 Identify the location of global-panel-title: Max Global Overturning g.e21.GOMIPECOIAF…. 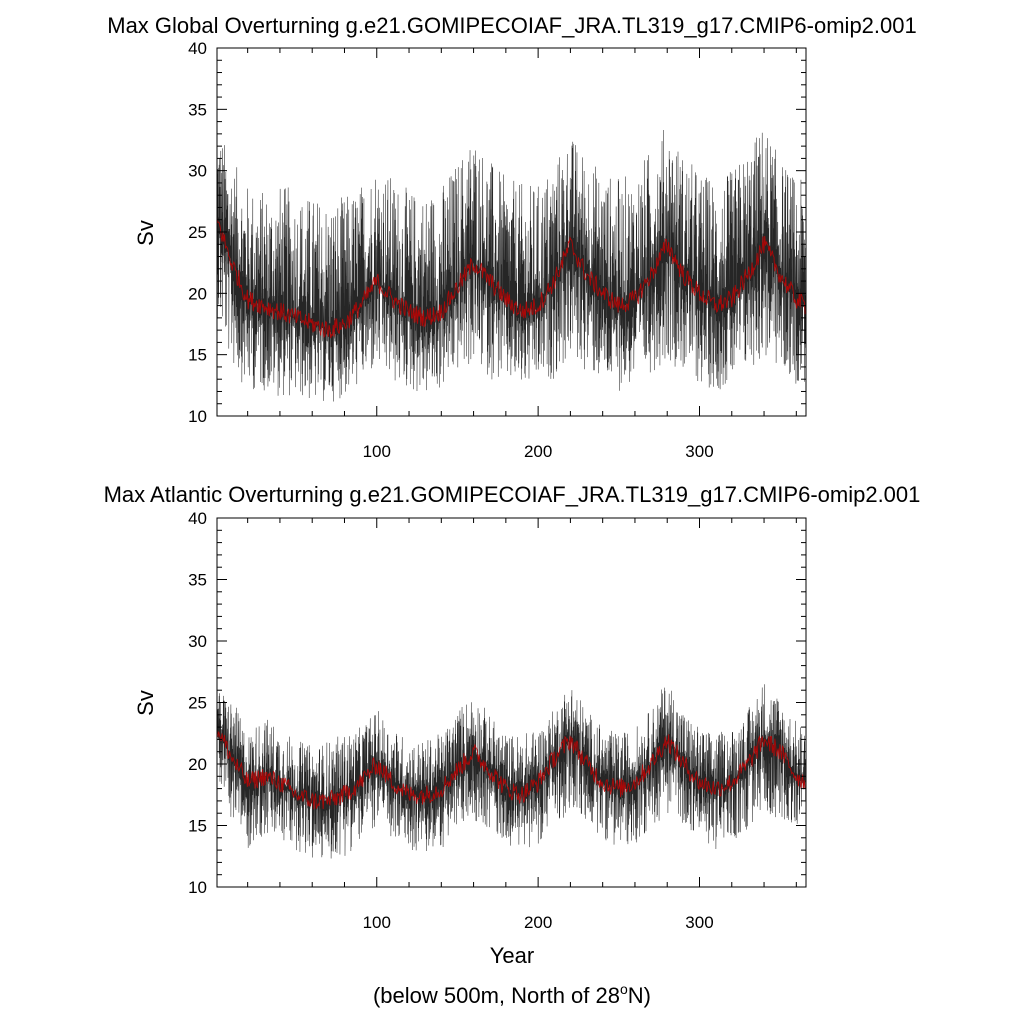
(511, 25).